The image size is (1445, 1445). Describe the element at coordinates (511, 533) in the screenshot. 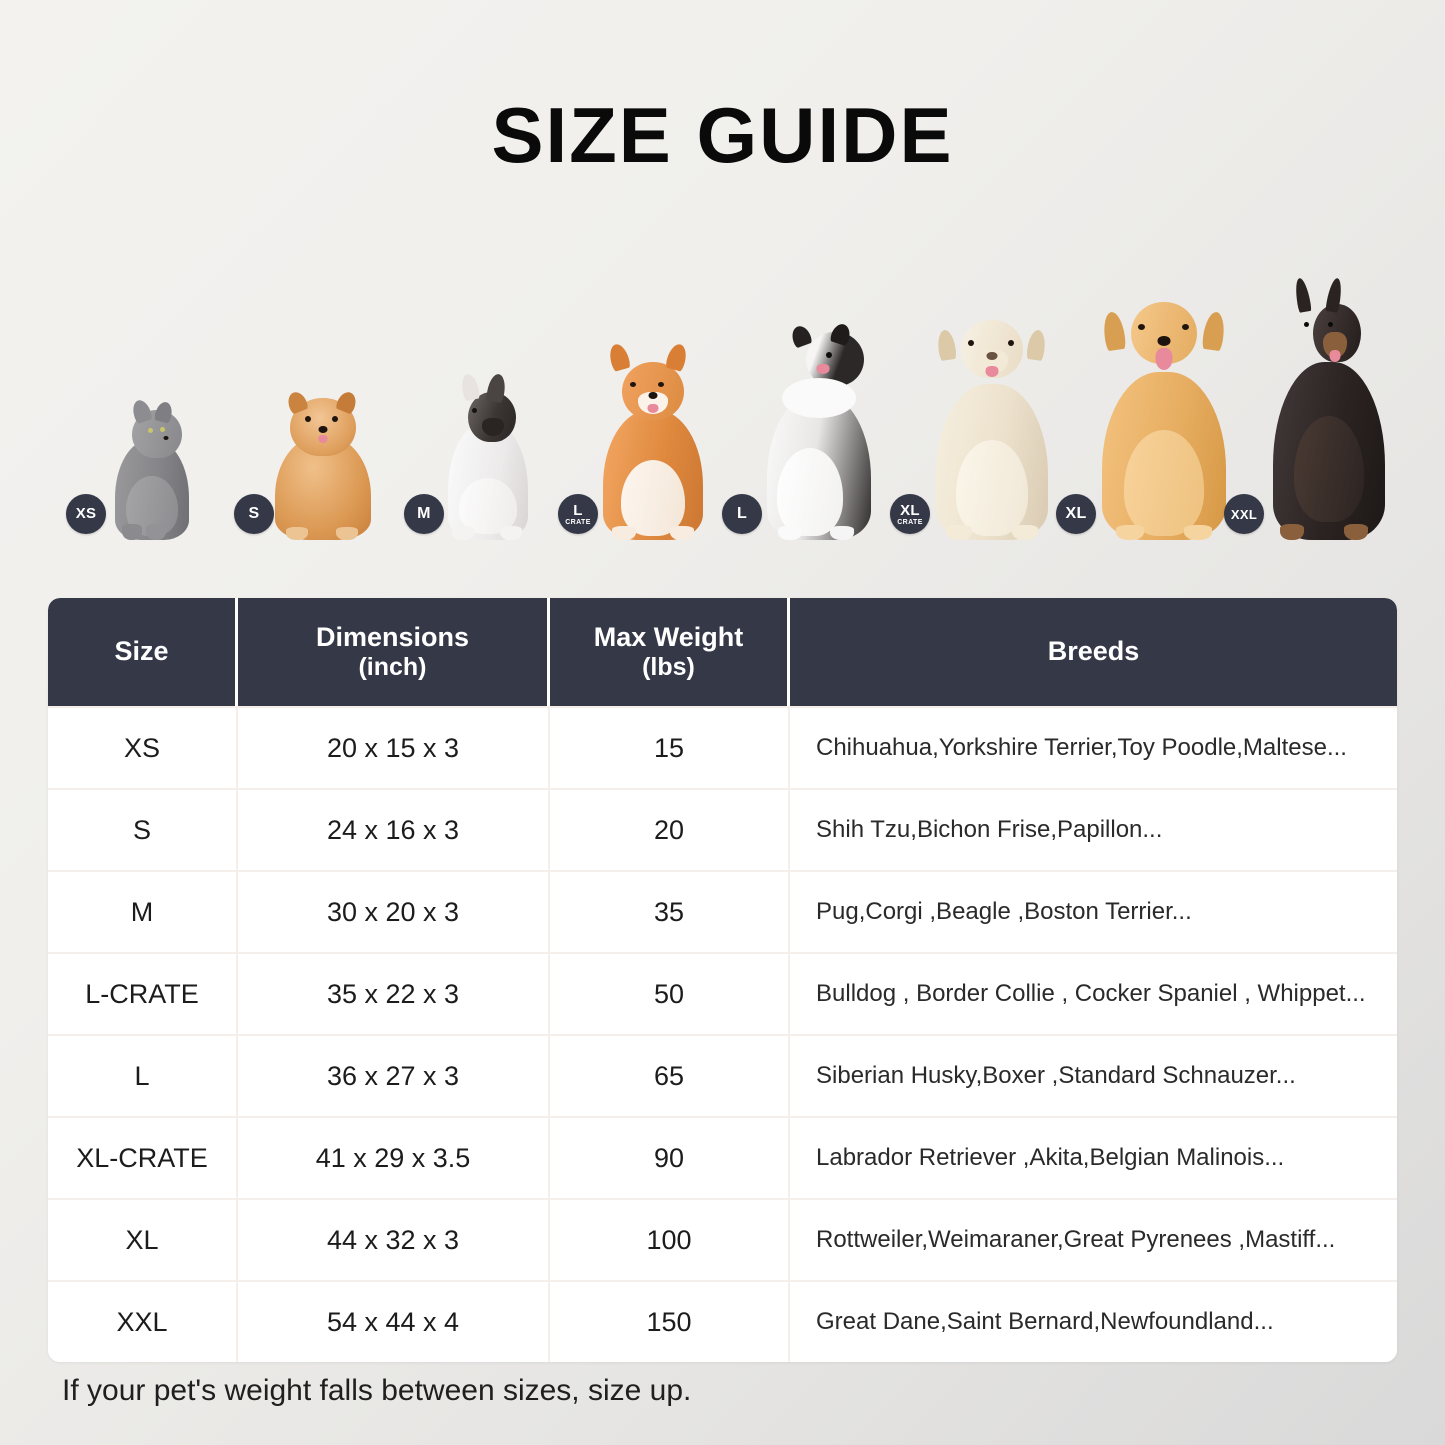

I see `bulldog-paw-right` at that location.